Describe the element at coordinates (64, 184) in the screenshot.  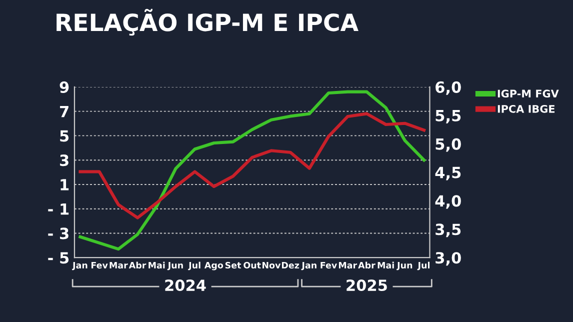
I see `y-tick-label: 1` at that location.